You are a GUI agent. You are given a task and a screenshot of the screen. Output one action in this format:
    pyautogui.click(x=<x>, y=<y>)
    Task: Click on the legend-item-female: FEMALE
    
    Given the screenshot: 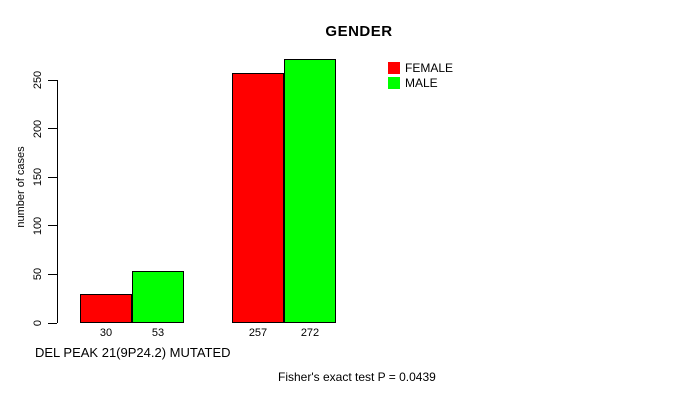 What is the action you would take?
    pyautogui.click(x=420, y=68)
    